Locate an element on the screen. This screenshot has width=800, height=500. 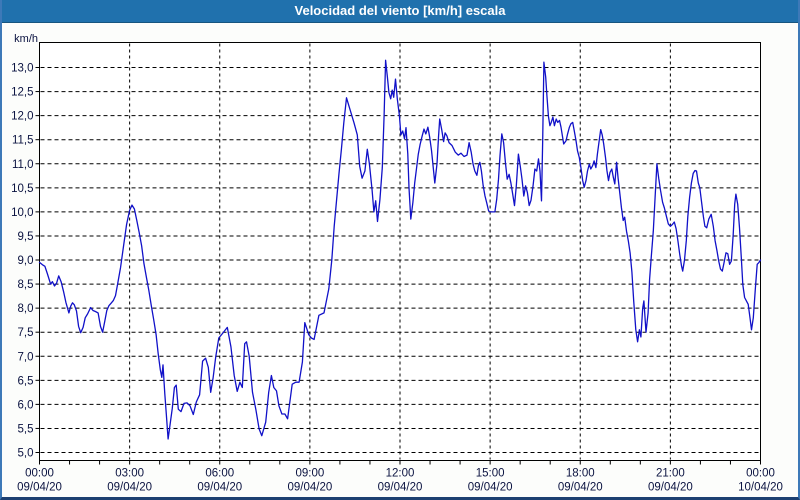
y-tick-label: 12,0 is located at coordinates (22, 117).